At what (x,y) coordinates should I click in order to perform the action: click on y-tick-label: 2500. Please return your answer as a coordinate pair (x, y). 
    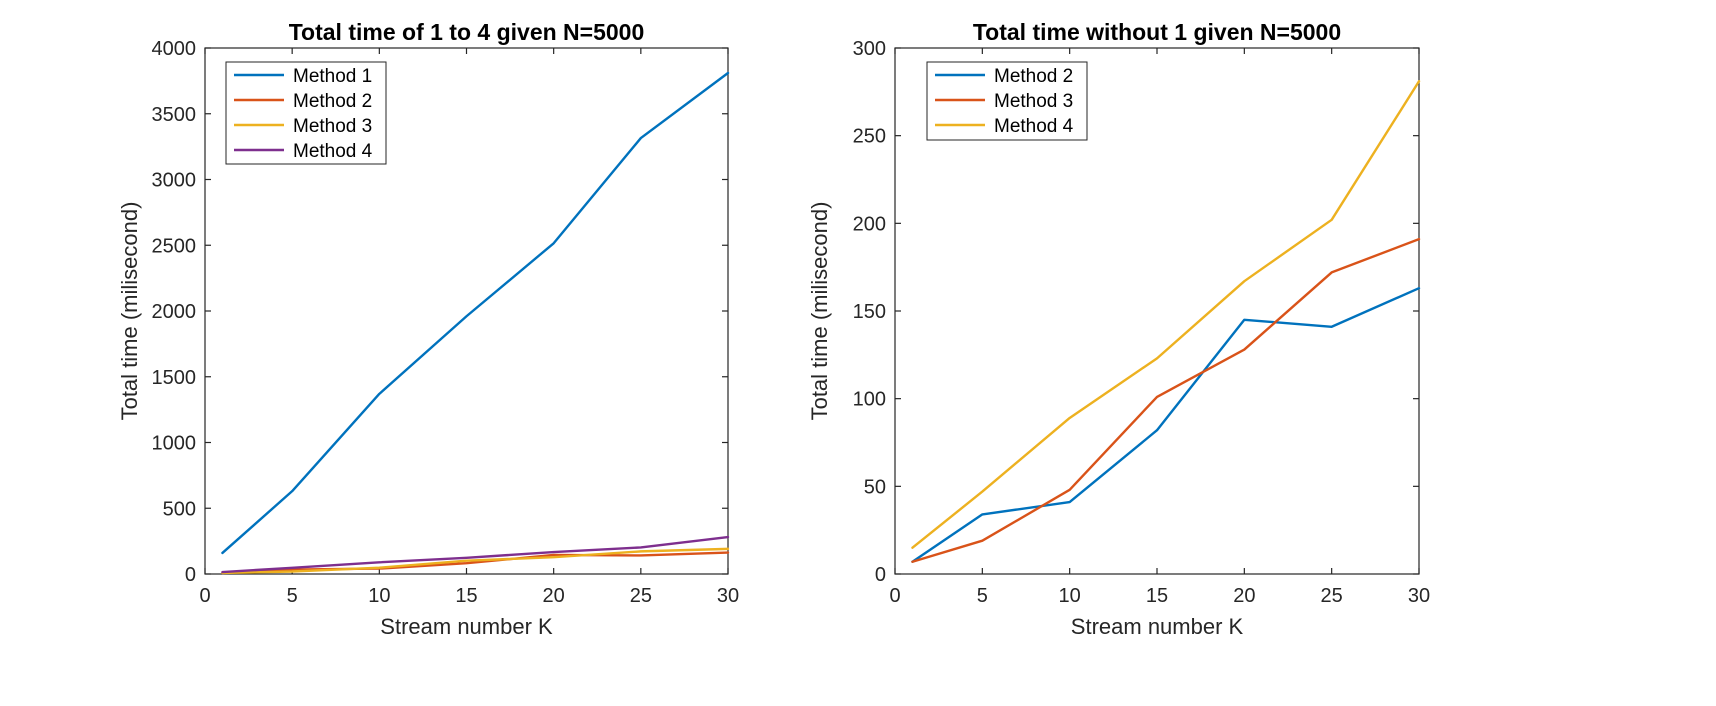
    Looking at the image, I should click on (174, 246).